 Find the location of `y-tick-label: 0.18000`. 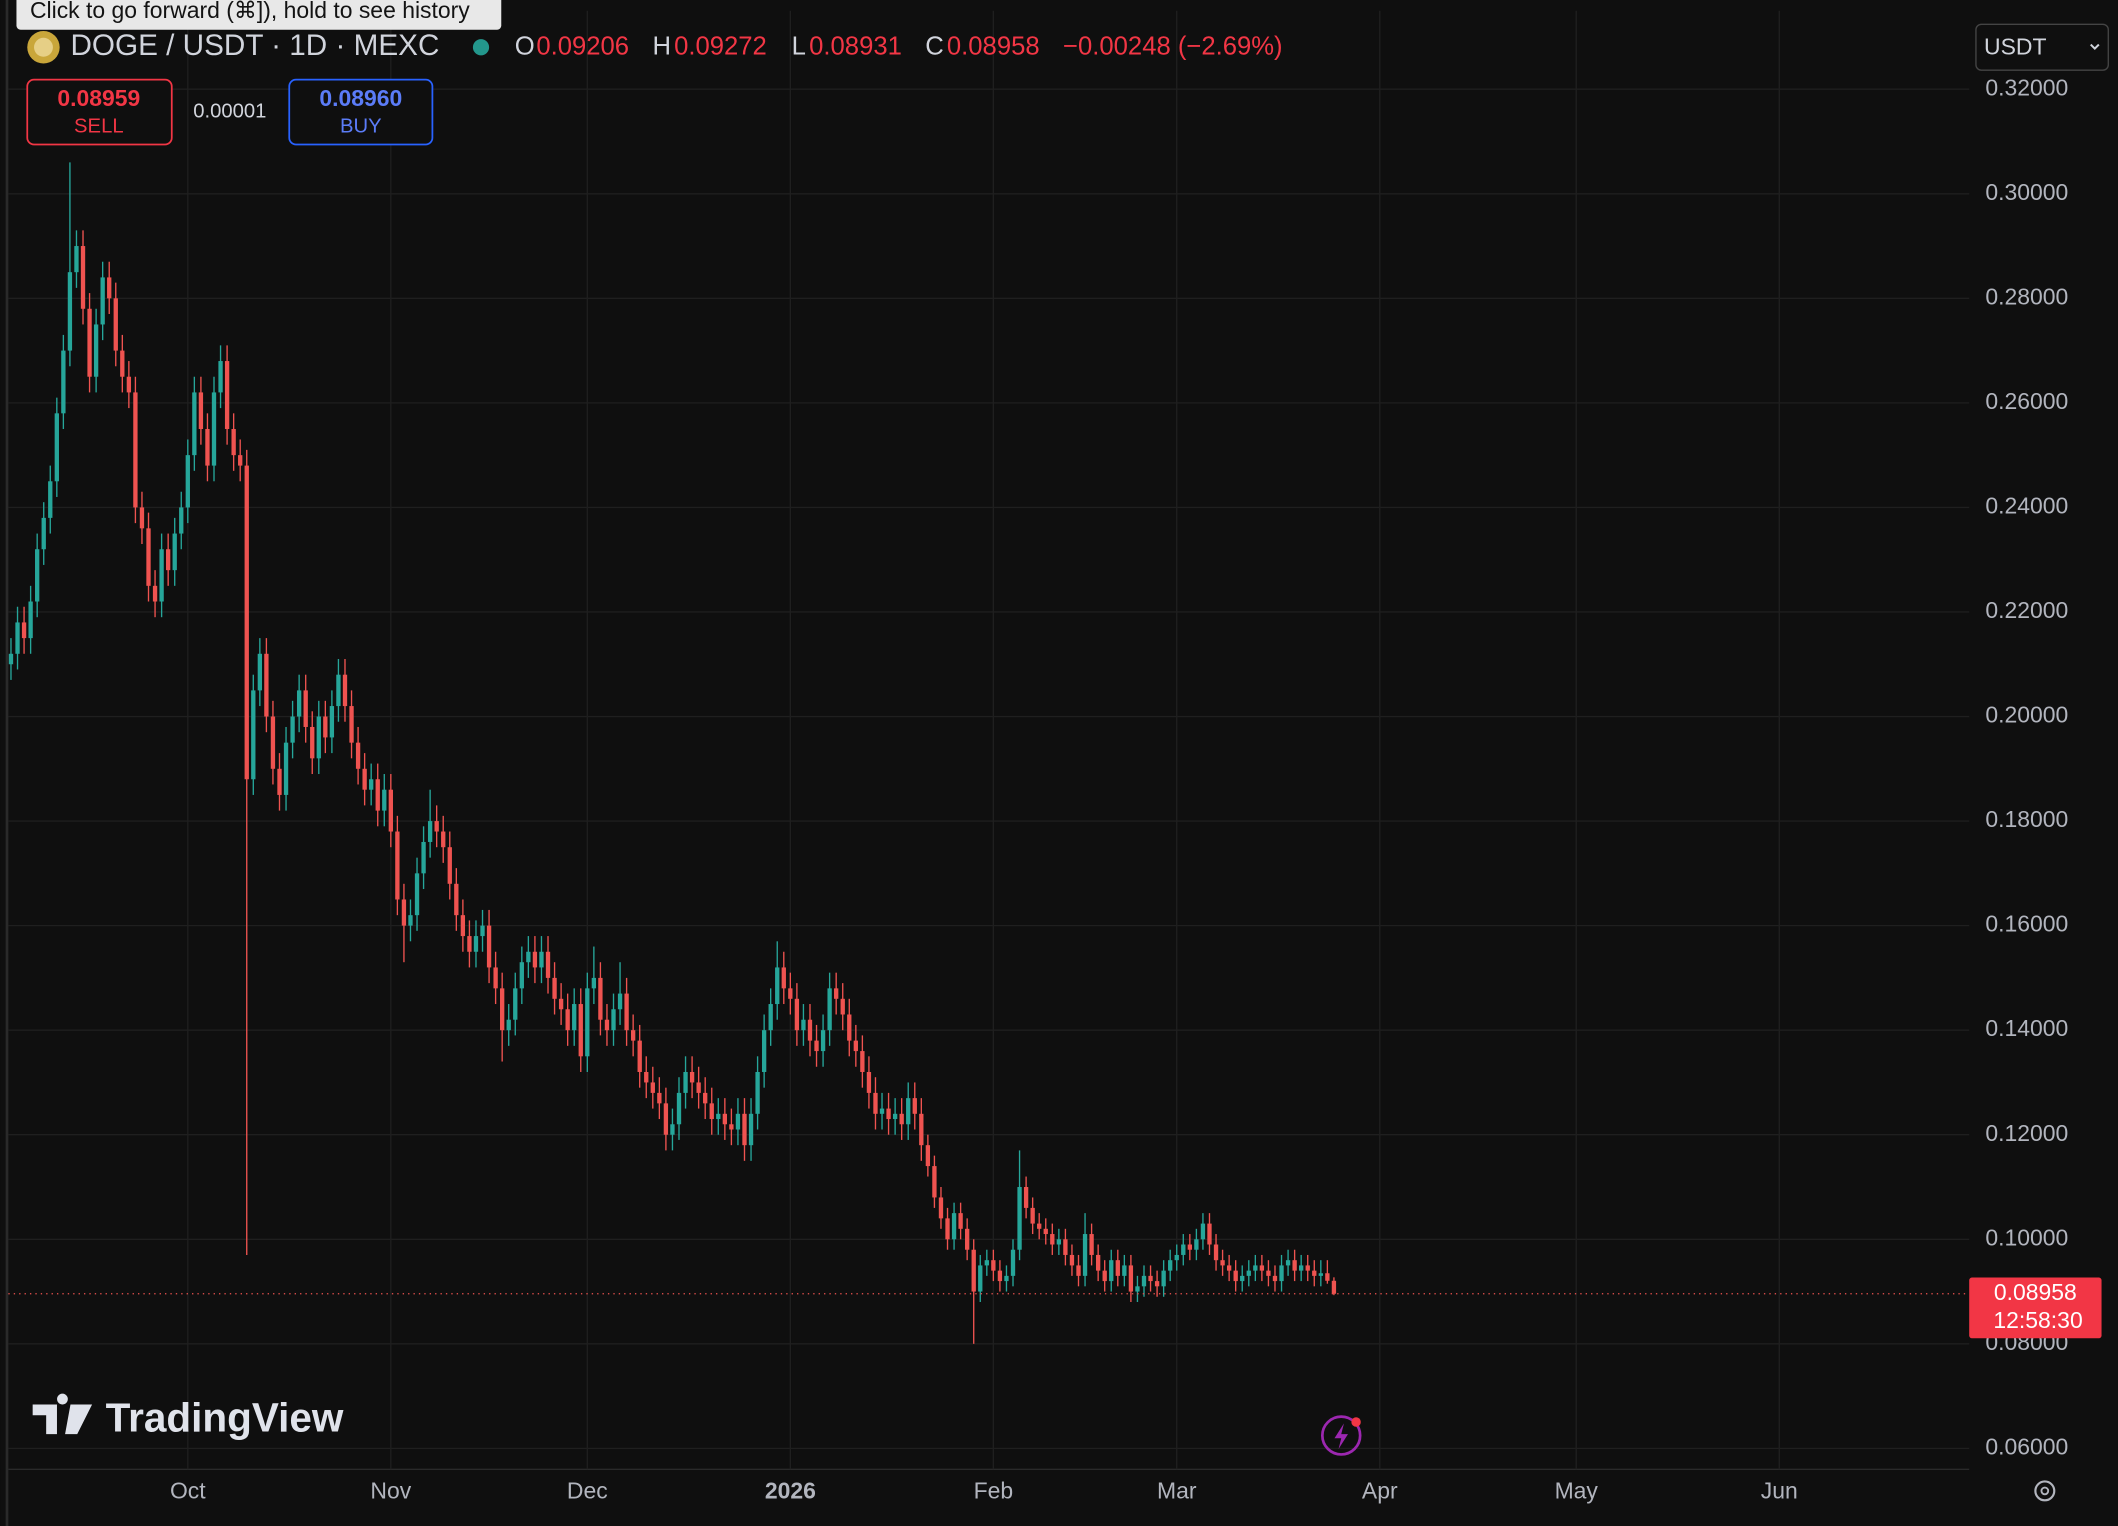

y-tick-label: 0.18000 is located at coordinates (2026, 819).